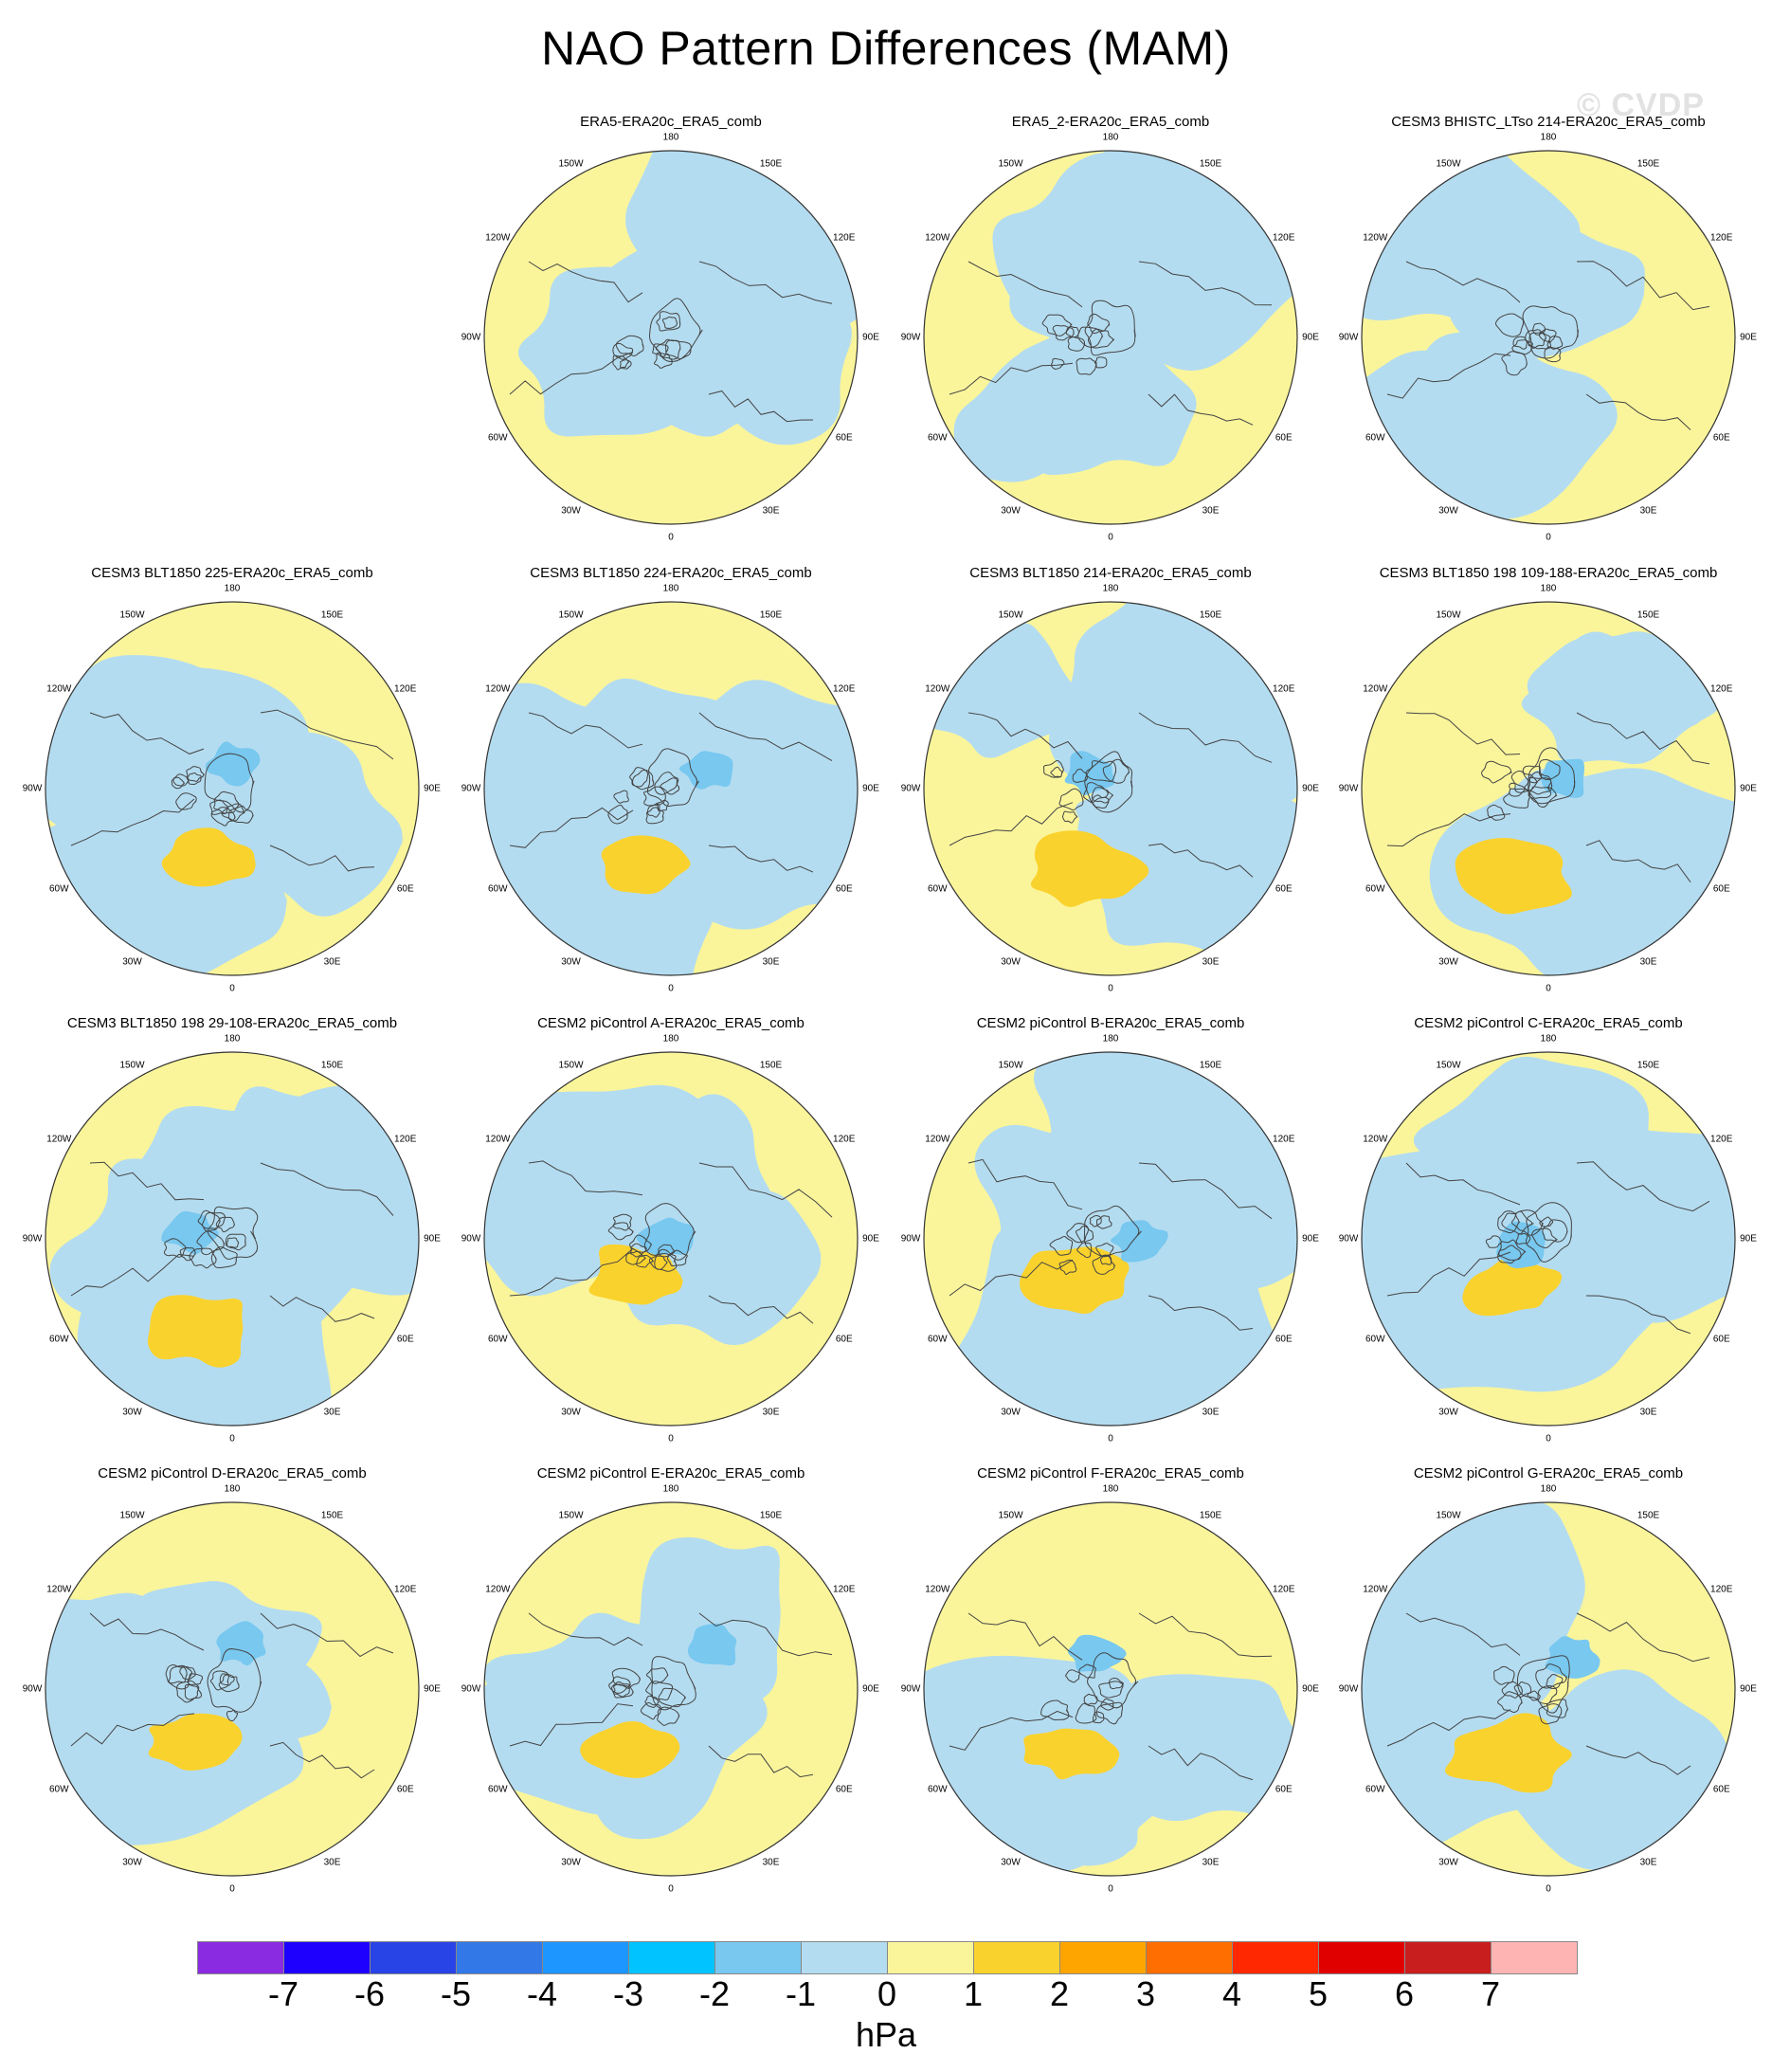 This screenshot has height=2072, width=1772. Describe the element at coordinates (800, 1993) in the screenshot. I see `colorbar-tick-label: -1` at that location.